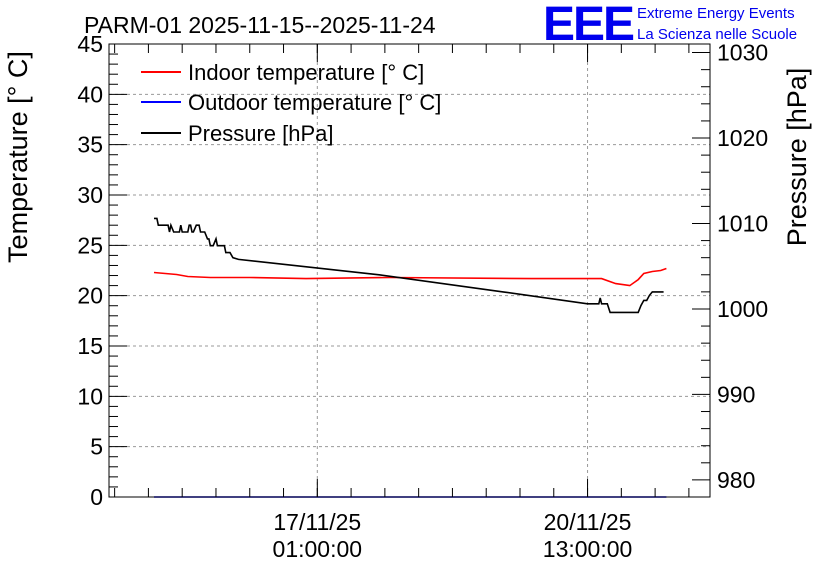 This screenshot has height=572, width=836. I want to click on legend-label-outdoor: Outdoor temperature [° C], so click(314, 102).